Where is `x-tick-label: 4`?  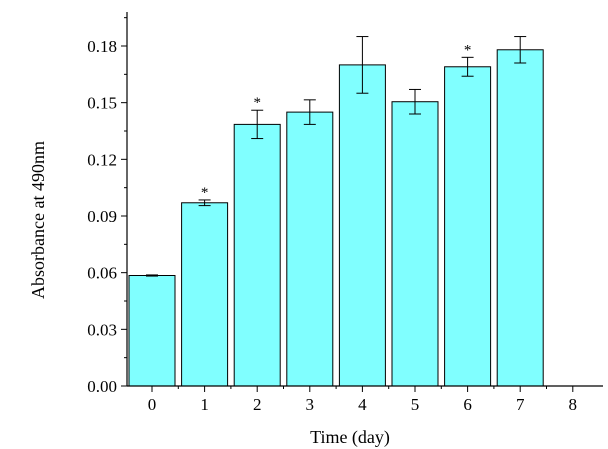 x-tick-label: 4 is located at coordinates (362, 404).